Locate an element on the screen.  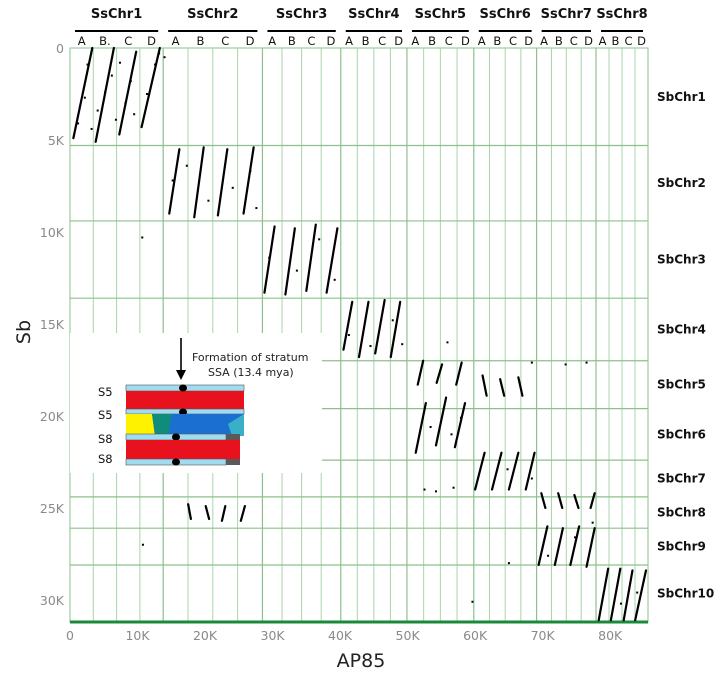
x-axis-label: AP85 is located at coordinates (361, 661).